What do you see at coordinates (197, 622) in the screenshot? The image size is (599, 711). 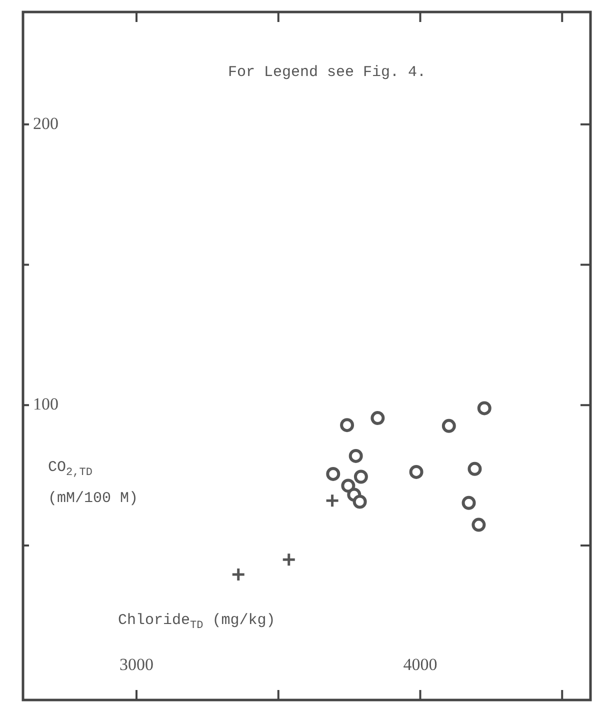 I see `x-axis-title: Chloride$_{TD}$ (mg/kg)` at bounding box center [197, 622].